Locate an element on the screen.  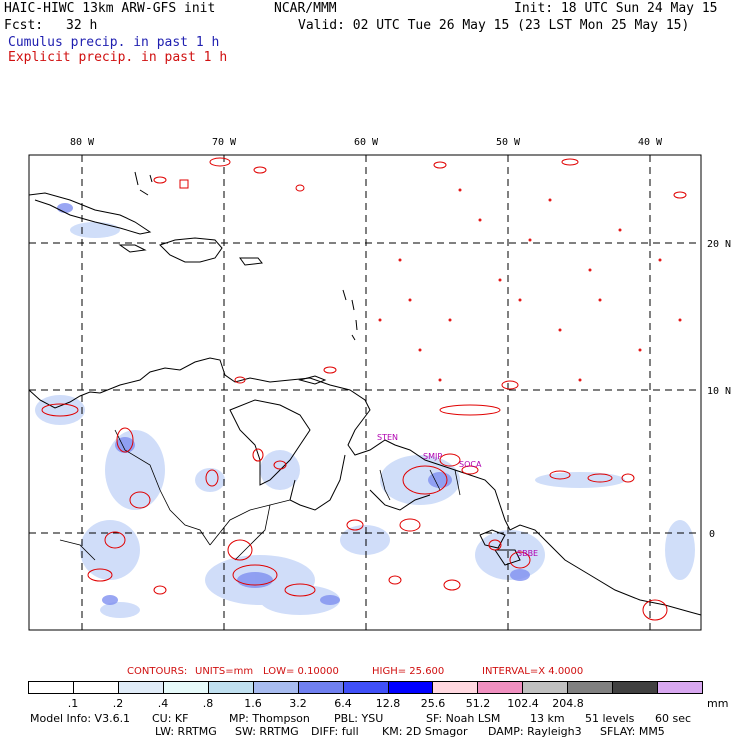
lat-label: 20 N is located at coordinates (719, 244).